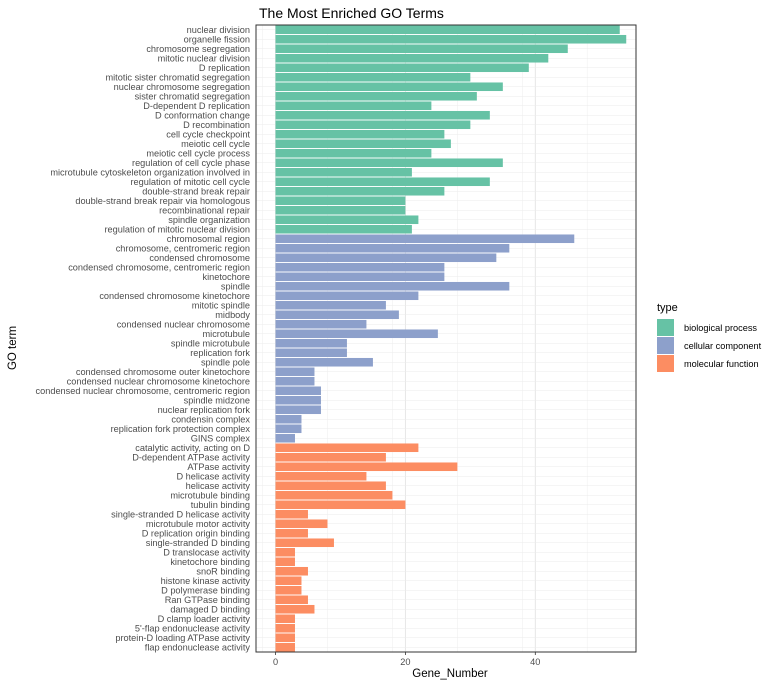 Image resolution: width=780 pixels, height=683 pixels. Describe the element at coordinates (218, 30) in the screenshot. I see `y-tick-label: nuclear division` at that location.